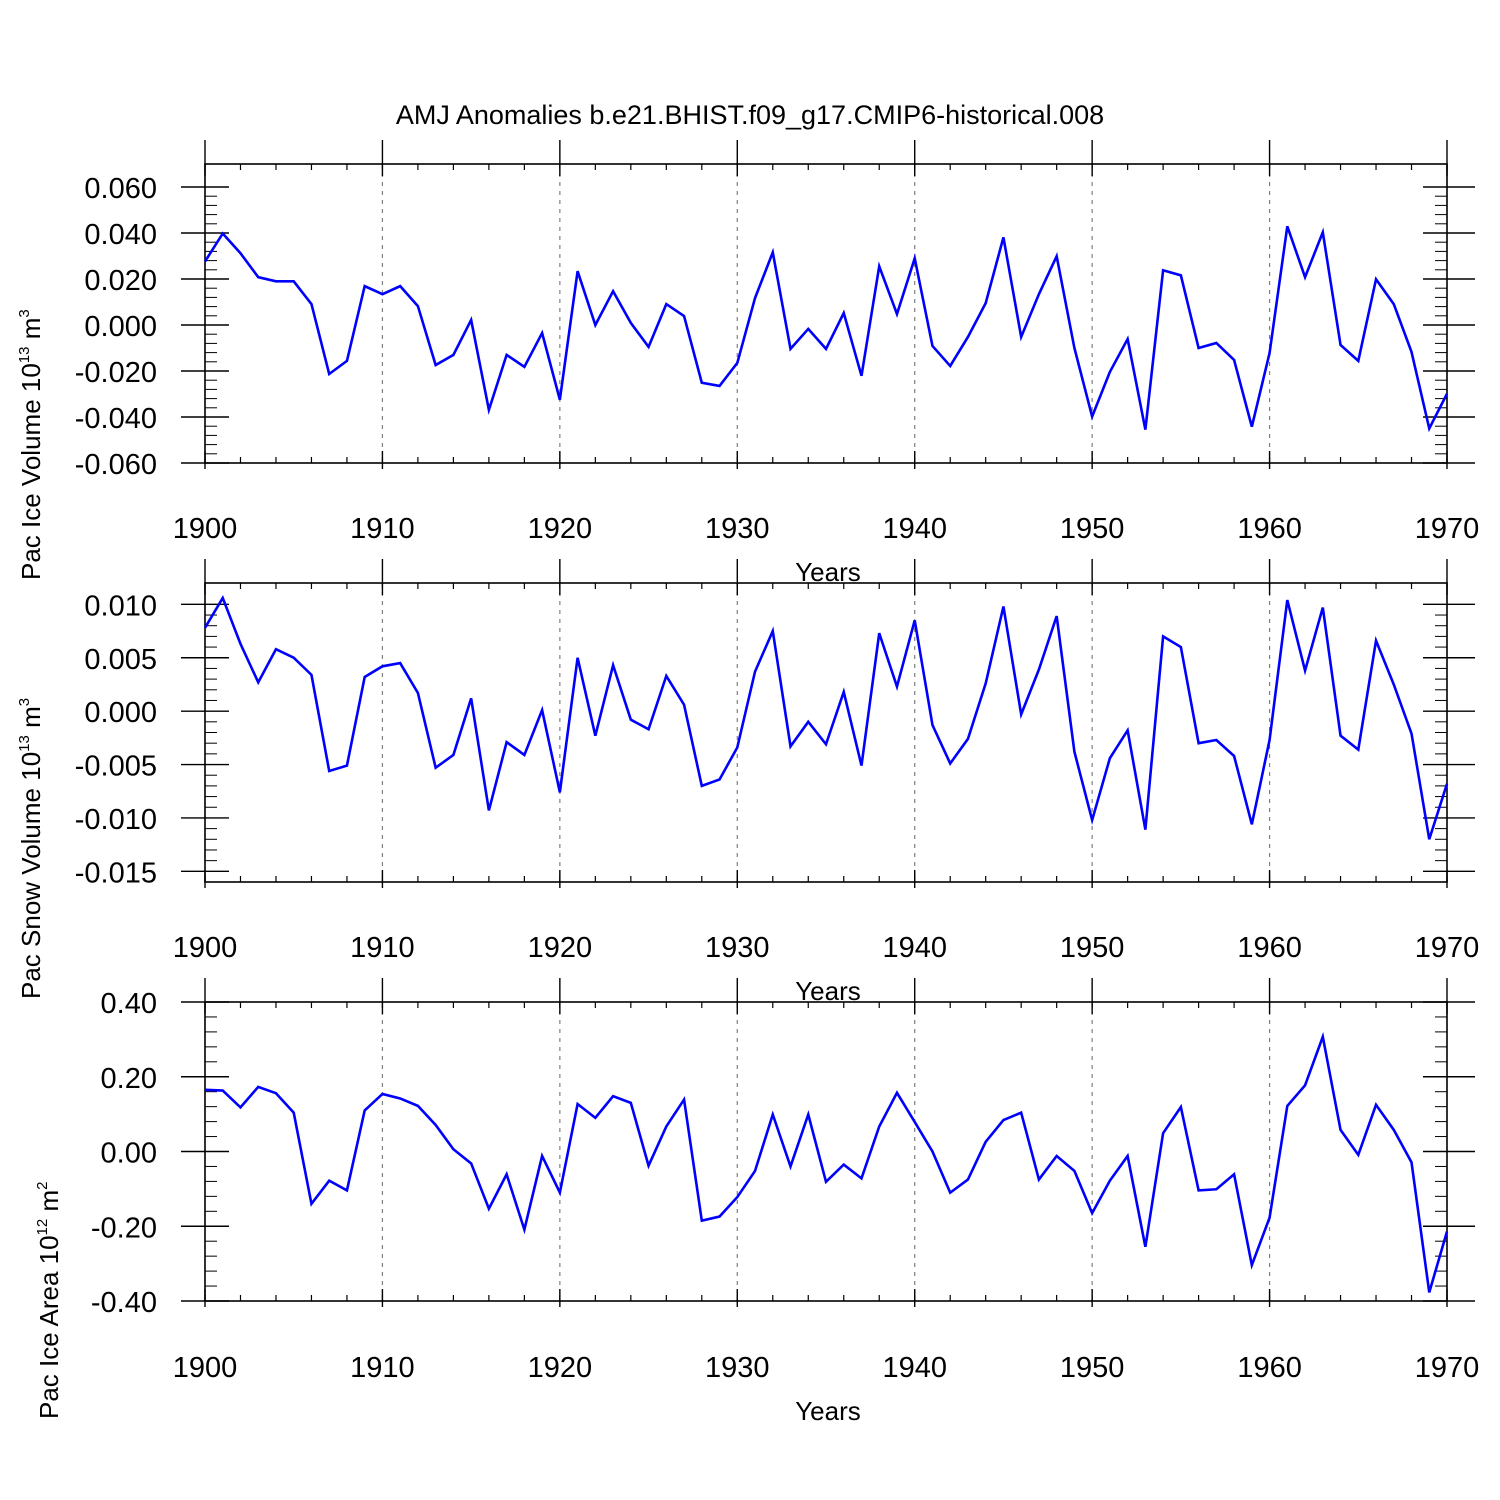  What do you see at coordinates (116, 465) in the screenshot?
I see `y-tick-label: -0.060` at bounding box center [116, 465].